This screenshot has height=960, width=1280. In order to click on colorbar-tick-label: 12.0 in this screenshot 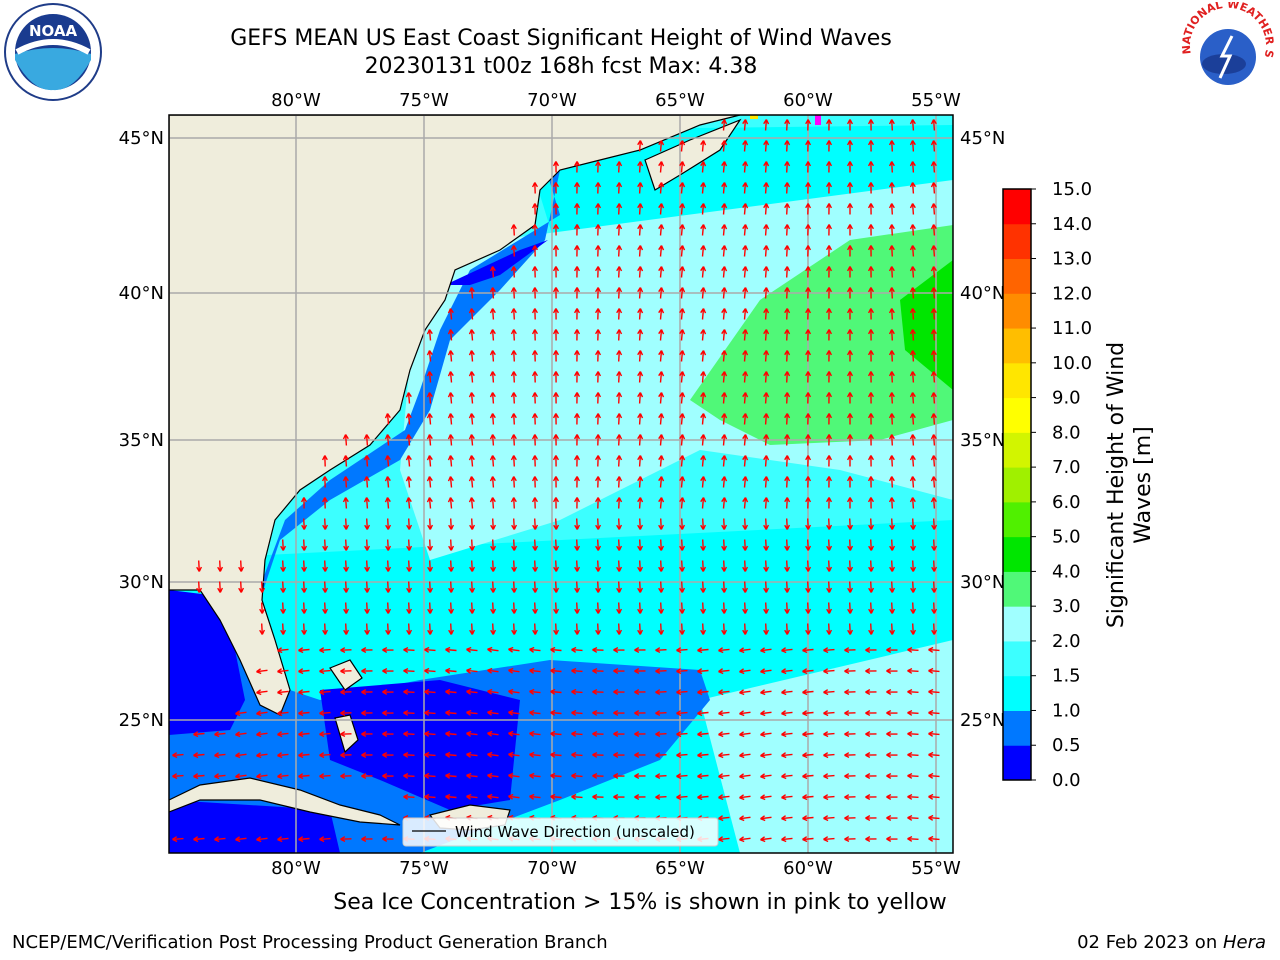, I will do `click(1072, 293)`.